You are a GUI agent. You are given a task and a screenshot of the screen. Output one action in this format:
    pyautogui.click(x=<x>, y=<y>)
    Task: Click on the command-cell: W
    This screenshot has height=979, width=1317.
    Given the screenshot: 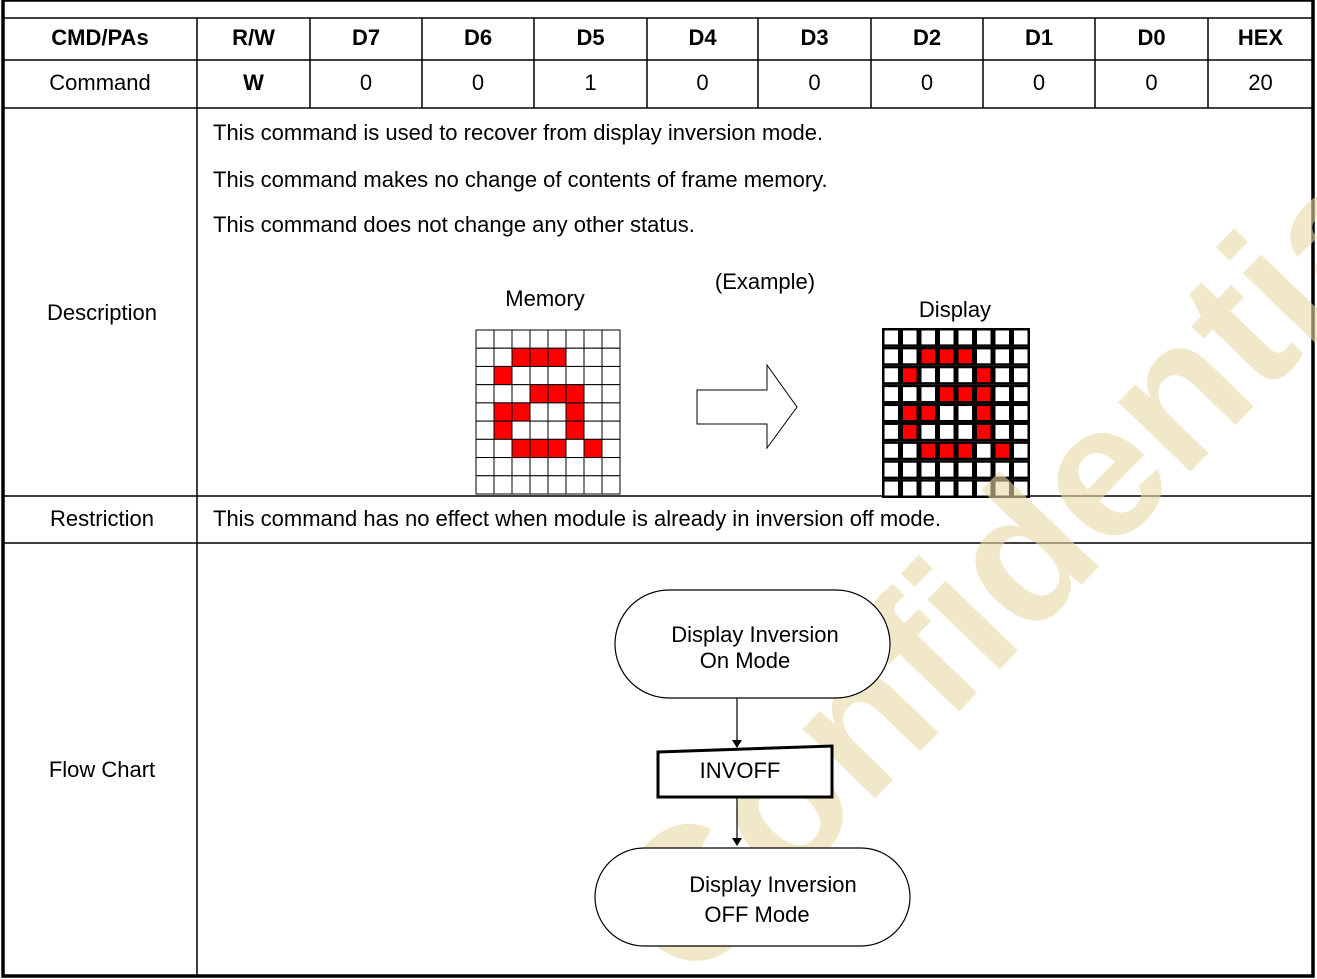 What is the action you would take?
    pyautogui.click(x=253, y=82)
    